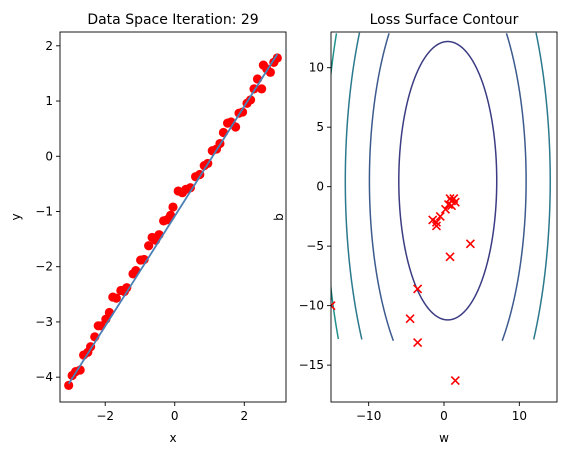 Image resolution: width=565 pixels, height=455 pixels. I want to click on y-tick-label: −5, so click(315, 246).